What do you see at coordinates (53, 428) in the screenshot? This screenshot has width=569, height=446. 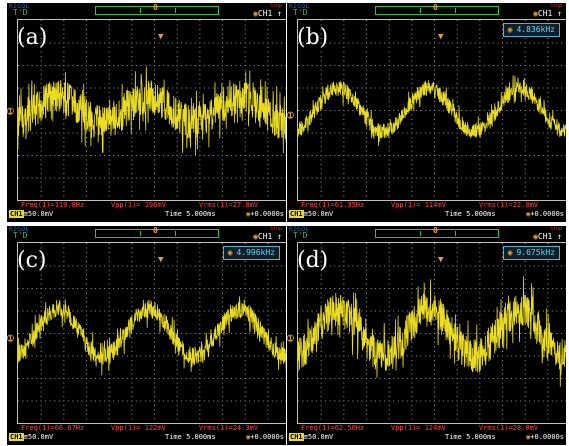 I see `freq-measurement: Freq(1)=66.67Hz` at bounding box center [53, 428].